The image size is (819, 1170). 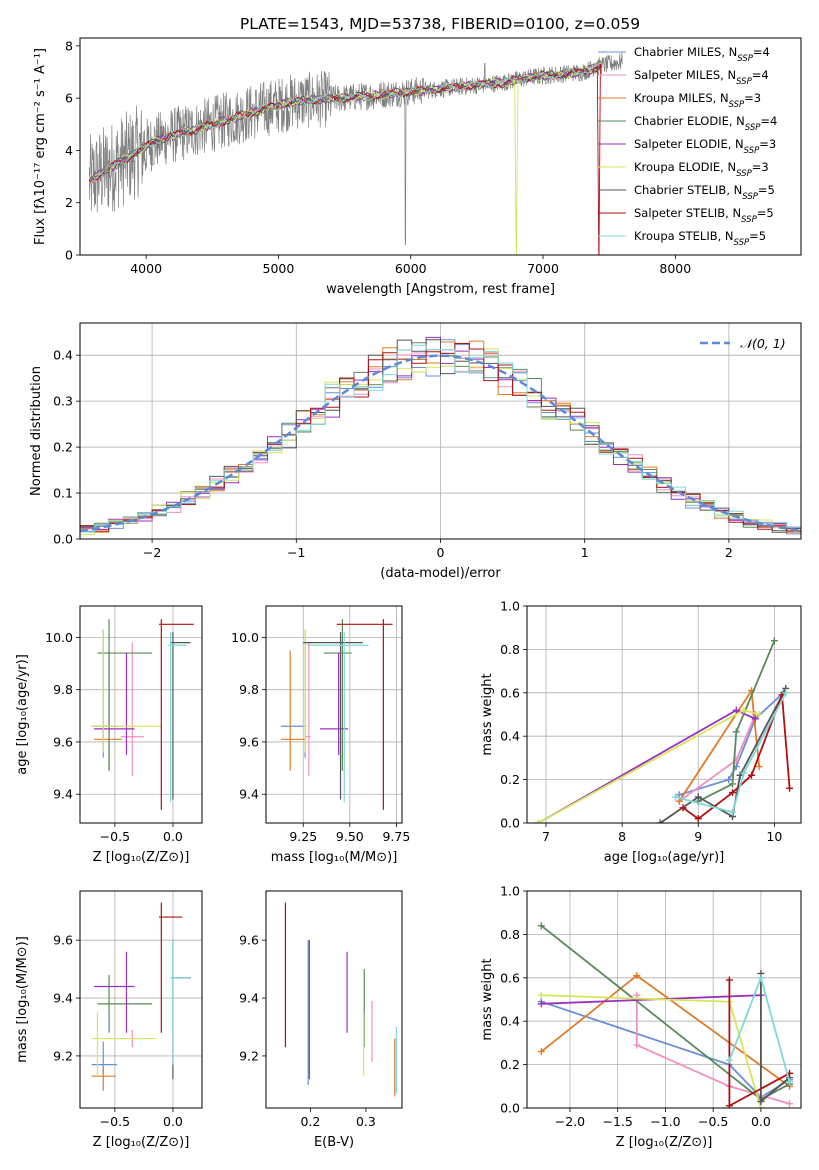 I want to click on x-tick-label: 0.0, so click(x=173, y=1121).